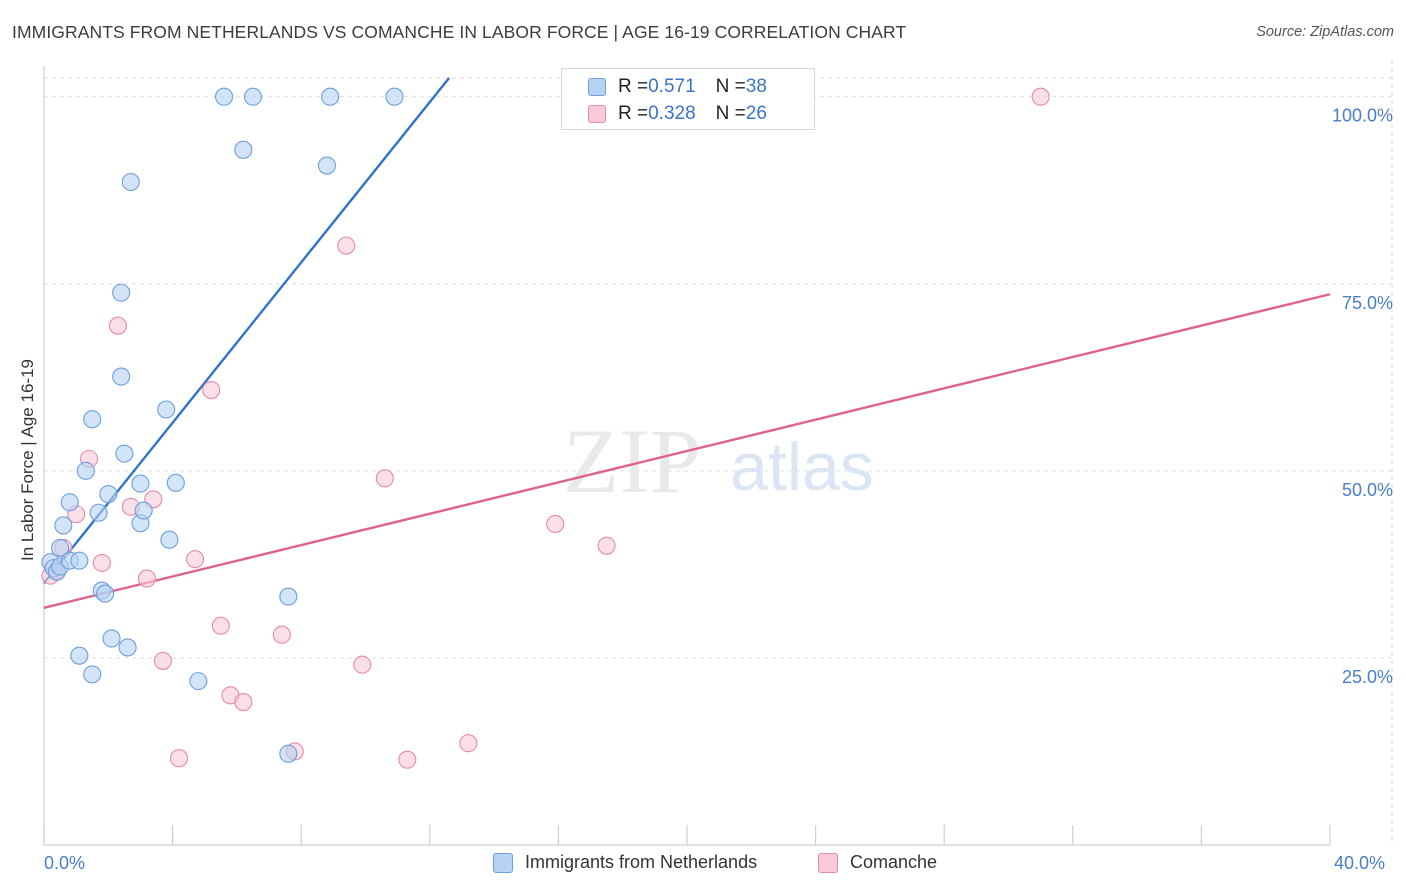 The width and height of the screenshot is (1406, 892). I want to click on legend-item-comanche: Comanche, so click(877, 862).